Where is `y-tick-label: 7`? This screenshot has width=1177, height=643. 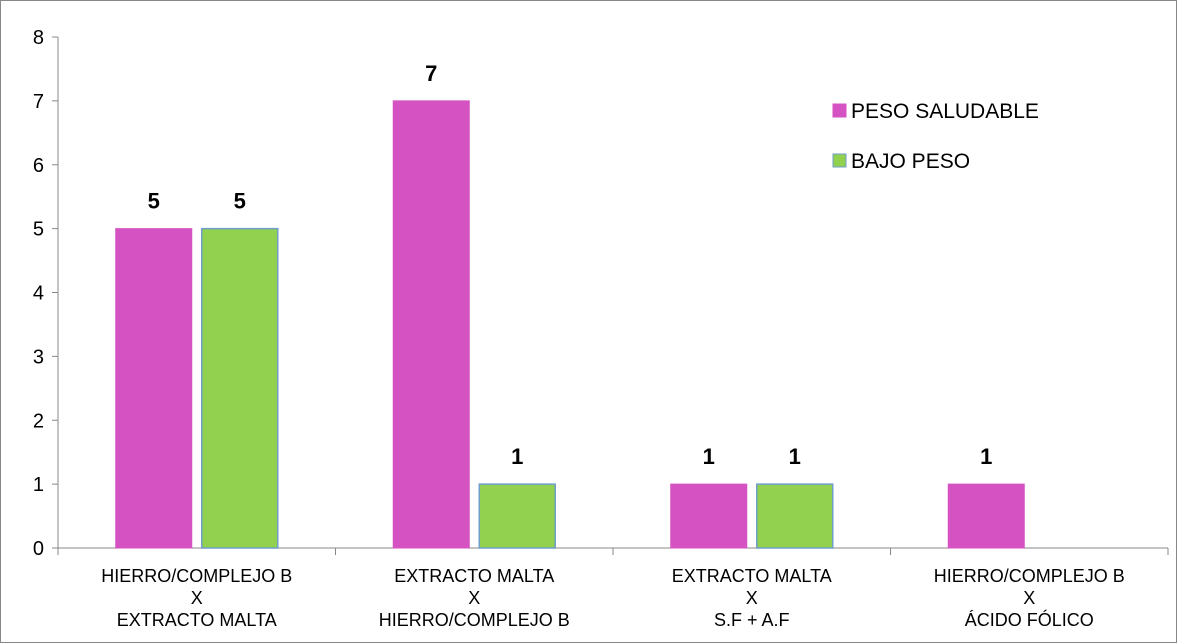
y-tick-label: 7 is located at coordinates (38, 102).